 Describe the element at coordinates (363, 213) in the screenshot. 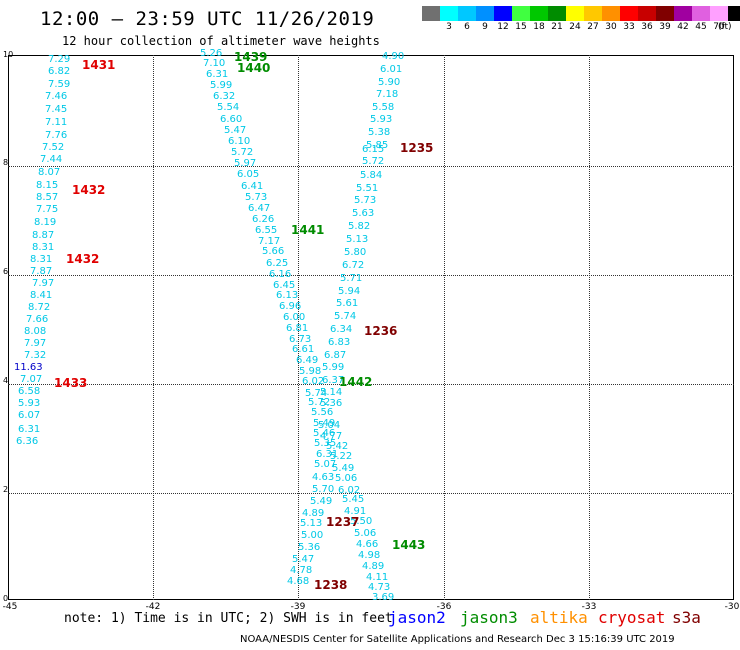

I see `swh-reading: 5.63` at that location.